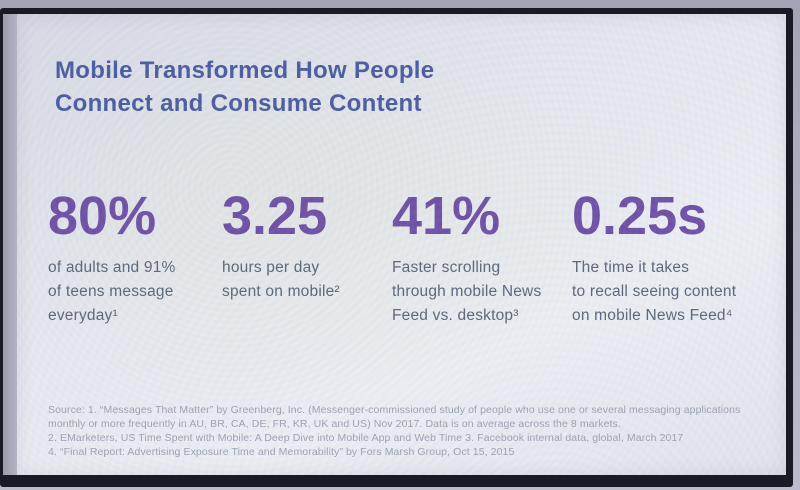  Describe the element at coordinates (446, 216) in the screenshot. I see `stat-value: 41%` at that location.